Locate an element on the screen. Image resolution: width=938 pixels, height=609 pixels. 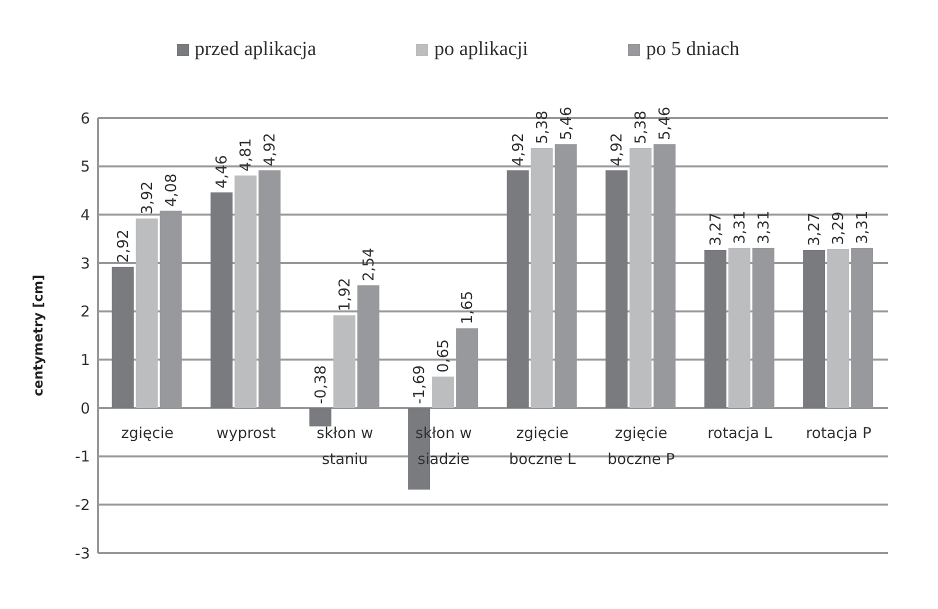
x-tick-label: wyprost is located at coordinates (246, 433).